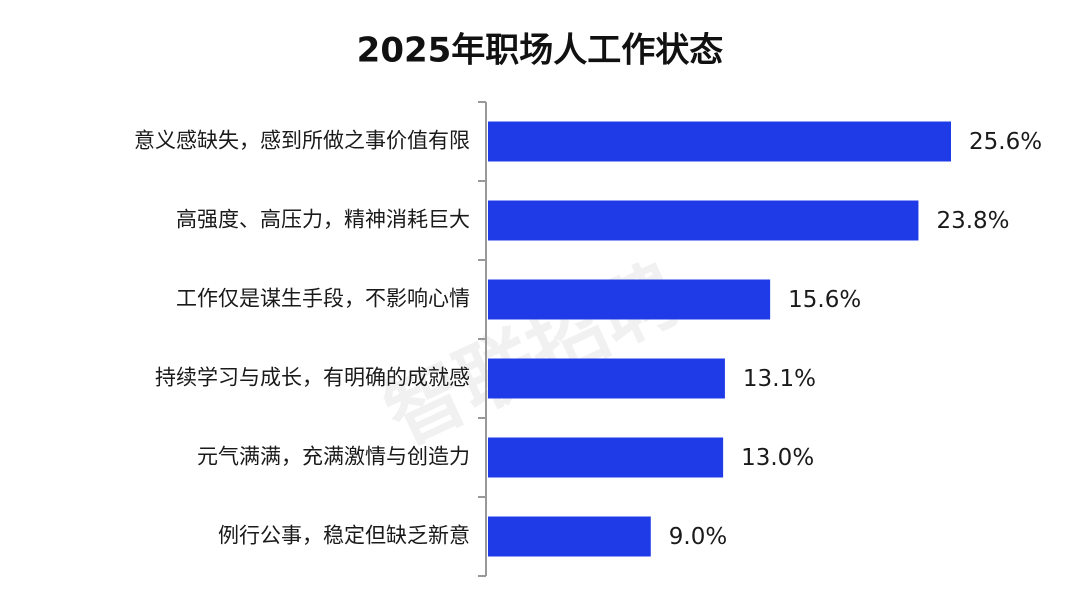 This screenshot has height=594, width=1080. What do you see at coordinates (824, 300) in the screenshot?
I see `value-label: 15.6%` at bounding box center [824, 300].